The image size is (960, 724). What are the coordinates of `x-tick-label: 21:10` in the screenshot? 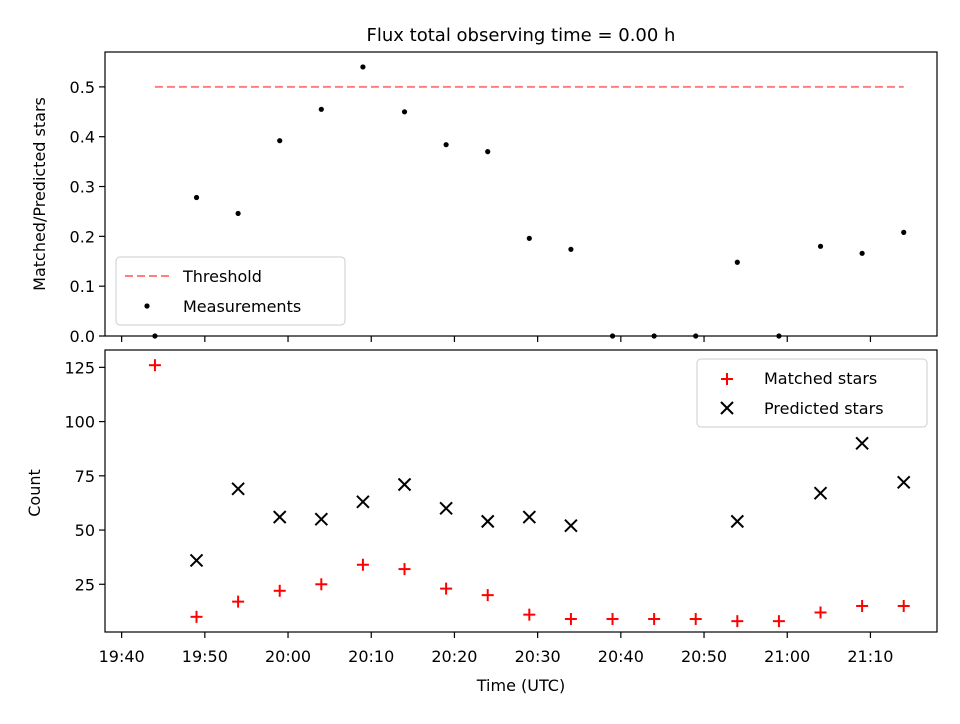 It's located at (870, 656).